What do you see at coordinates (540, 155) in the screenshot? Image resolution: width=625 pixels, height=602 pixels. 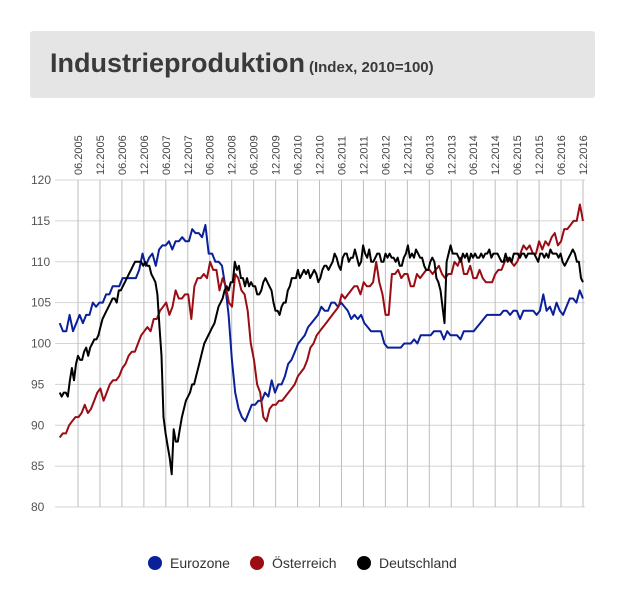 I see `x-tick-label: 12.2015` at bounding box center [540, 155].